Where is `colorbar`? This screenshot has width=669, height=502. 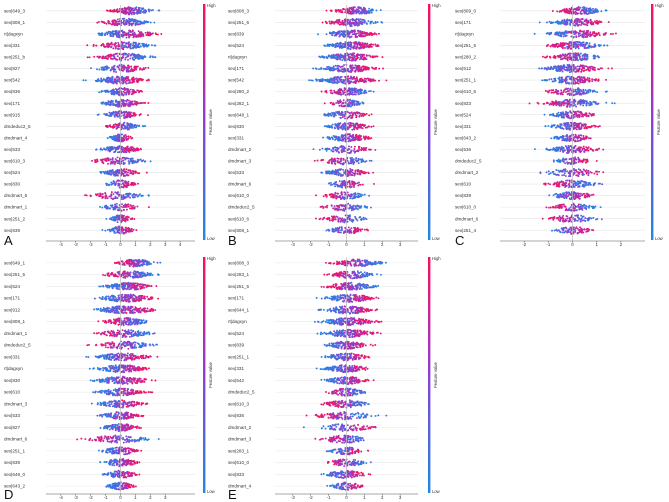 colorbar is located at coordinates (204, 122).